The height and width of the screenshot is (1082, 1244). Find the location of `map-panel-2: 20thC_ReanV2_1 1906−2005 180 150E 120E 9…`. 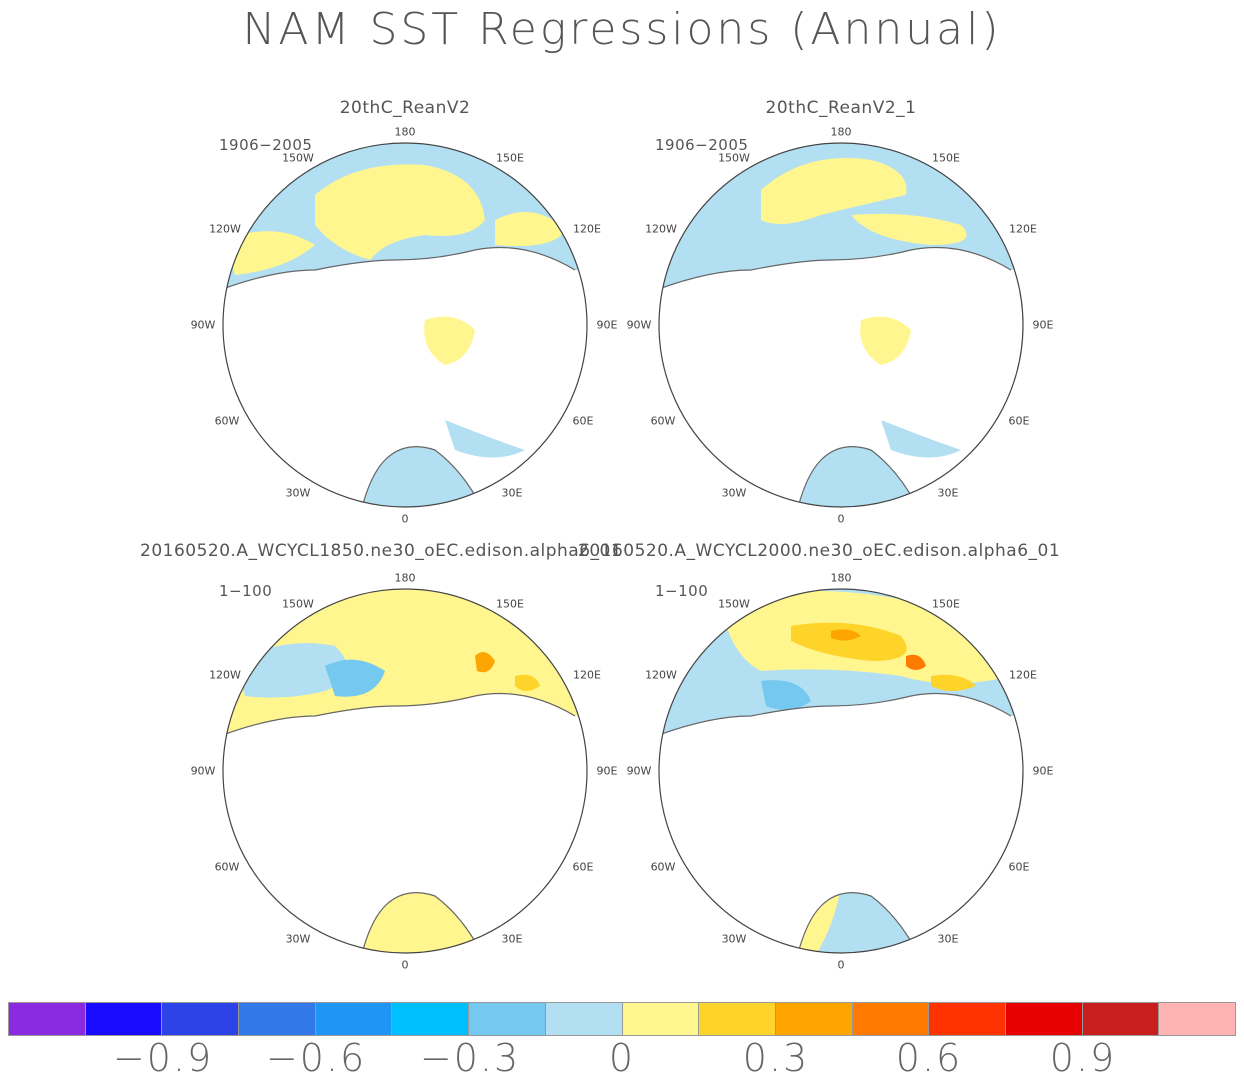

map-panel-2: 20thC_ReanV2_1 1906−2005 180 150E 120E 9… is located at coordinates (840, 319).